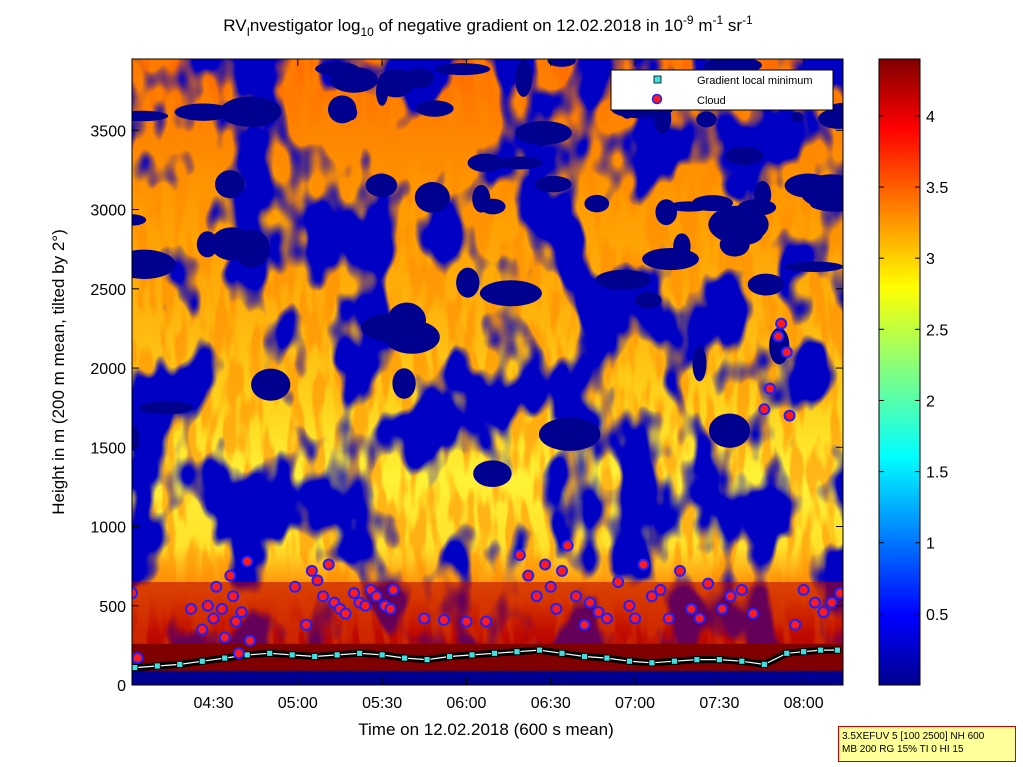  I want to click on boundary-layer-band, so click(487, 633).